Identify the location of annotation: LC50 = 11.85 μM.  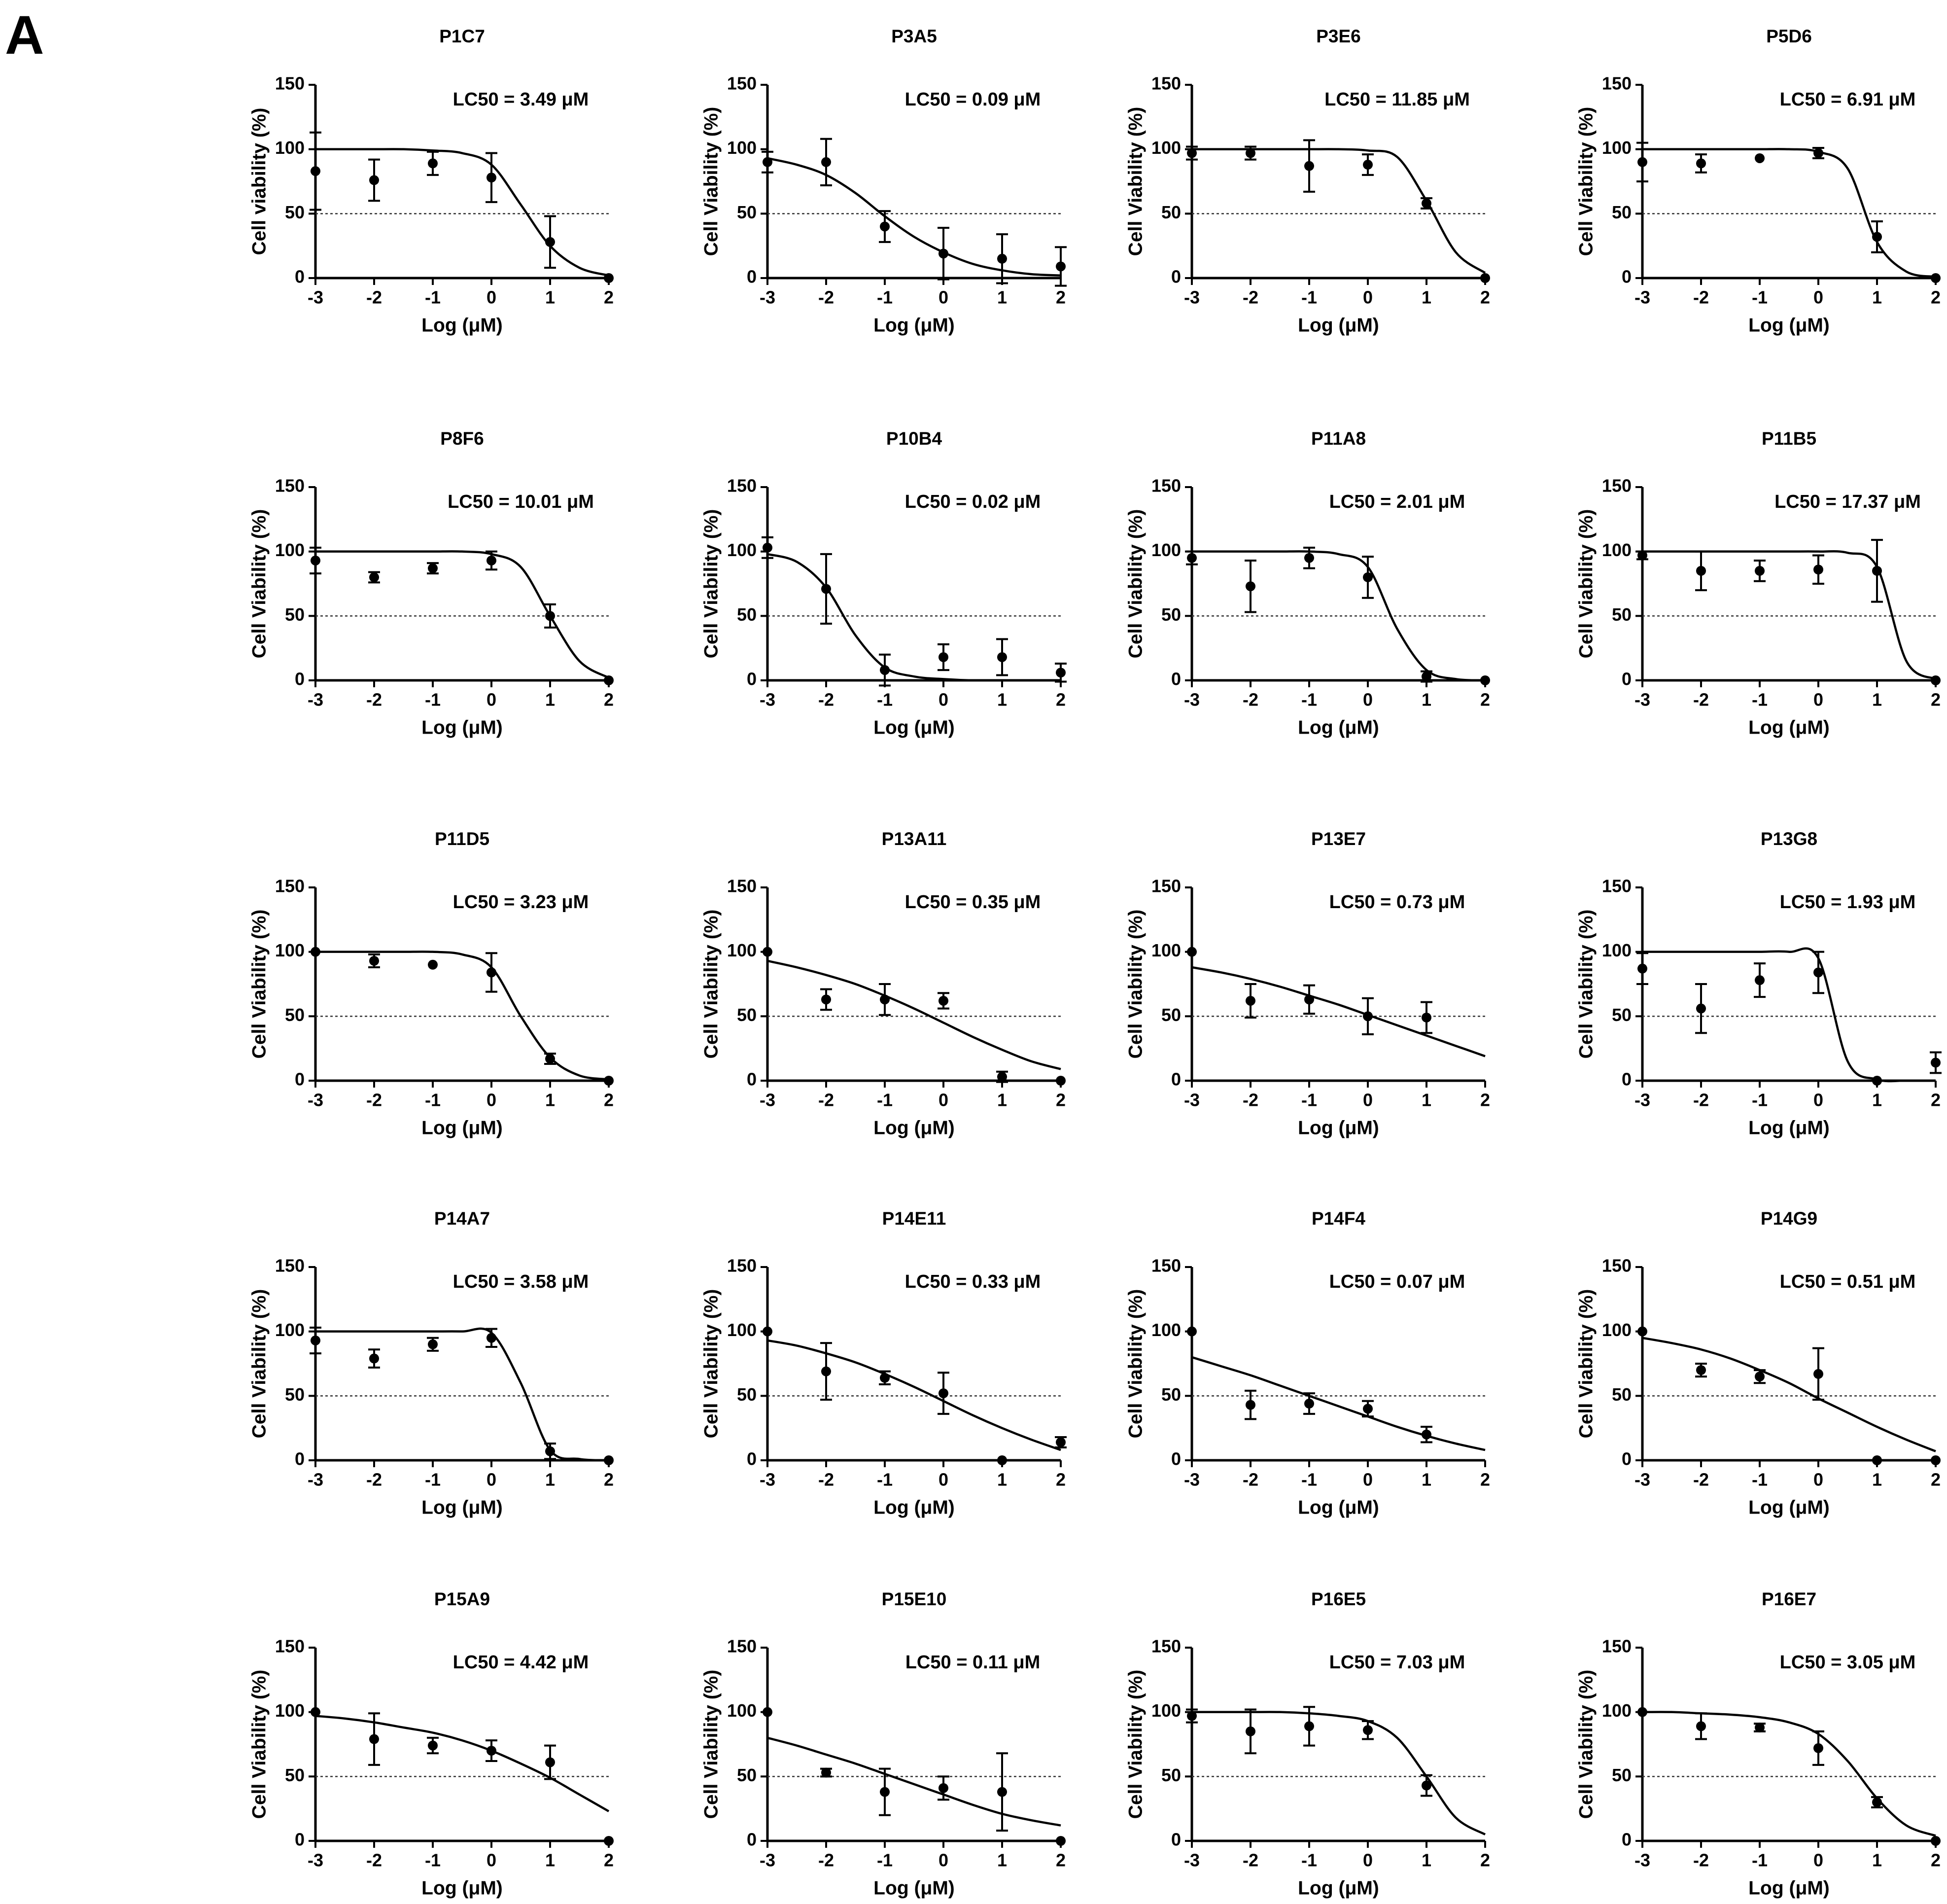
(1397, 99).